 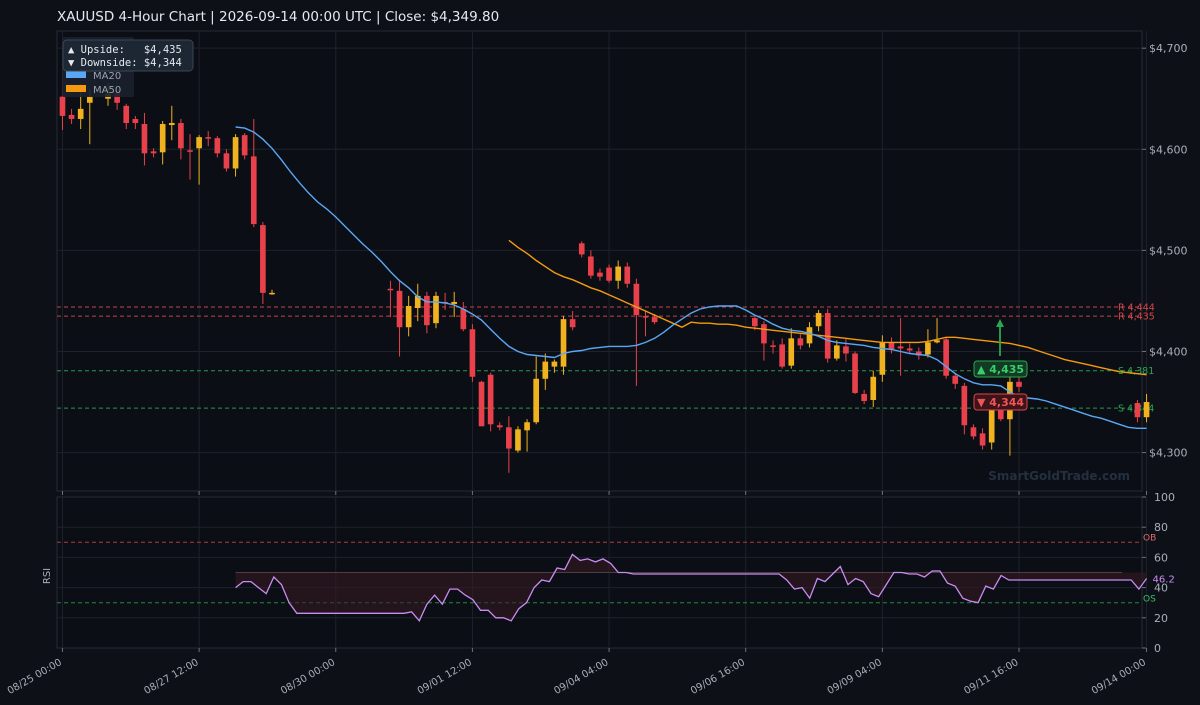 What do you see at coordinates (1119, 677) in the screenshot?
I see `time-tick-label: 09/14 00:00` at bounding box center [1119, 677].